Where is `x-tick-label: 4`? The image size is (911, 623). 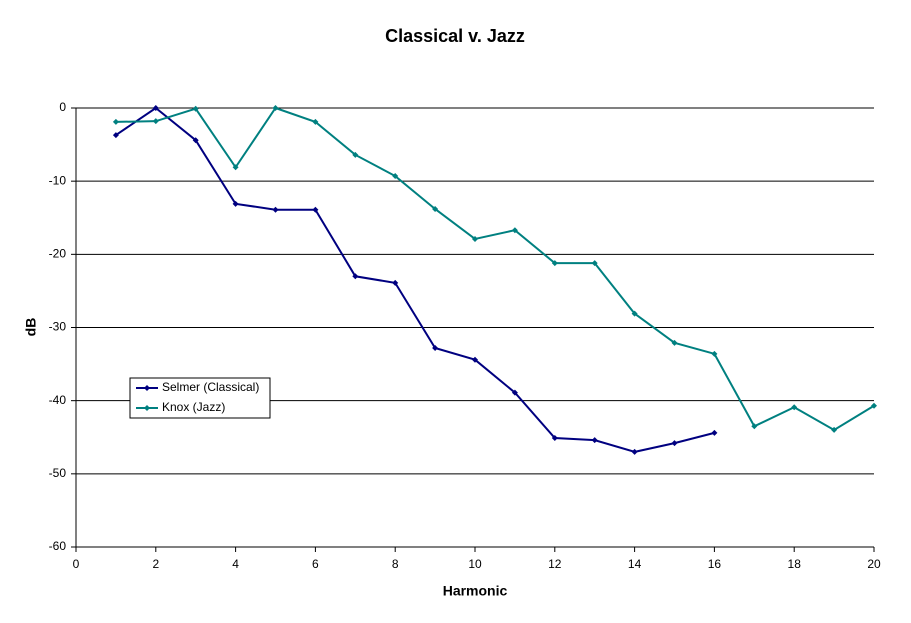
x-tick-label: 4 is located at coordinates (235, 564).